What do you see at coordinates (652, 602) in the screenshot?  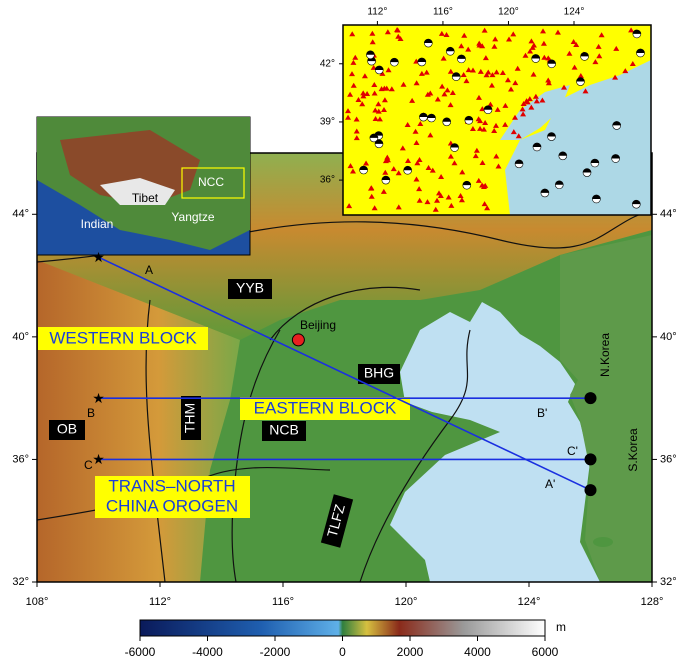 I see `lon-tick-label: 128°` at bounding box center [652, 602].